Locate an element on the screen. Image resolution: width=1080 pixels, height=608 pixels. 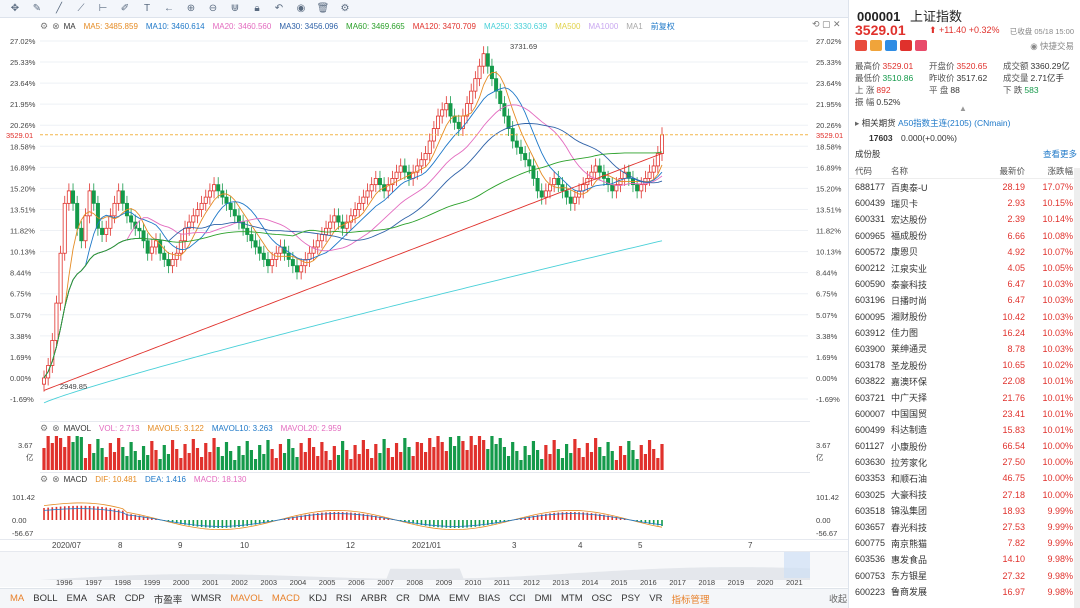
table-row: 603822 嘉澳环保 22.08 10.01% is located at coordinates (964, 381).